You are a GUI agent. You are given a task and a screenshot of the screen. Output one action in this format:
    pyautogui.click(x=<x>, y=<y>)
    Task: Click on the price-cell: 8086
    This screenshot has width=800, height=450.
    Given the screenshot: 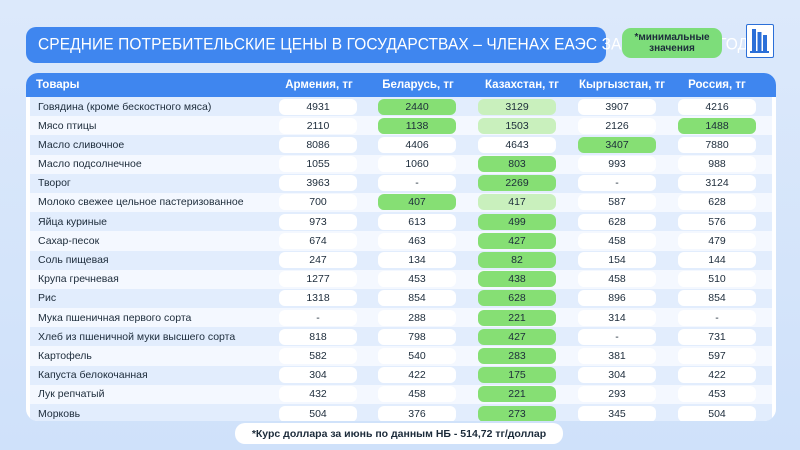 What is the action you would take?
    pyautogui.click(x=318, y=144)
    